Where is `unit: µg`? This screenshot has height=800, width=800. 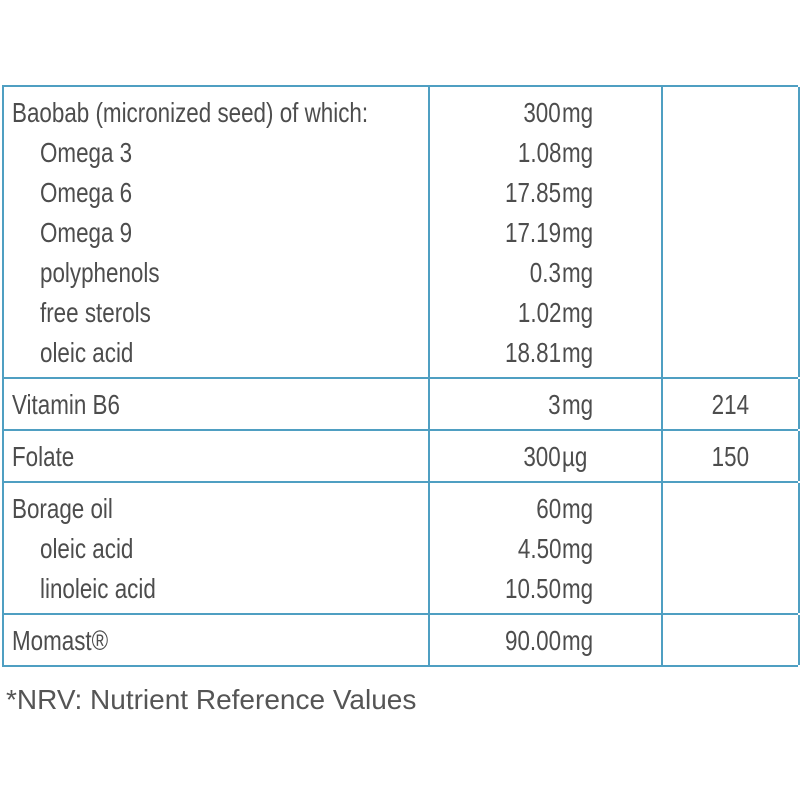
unit: µg is located at coordinates (575, 456).